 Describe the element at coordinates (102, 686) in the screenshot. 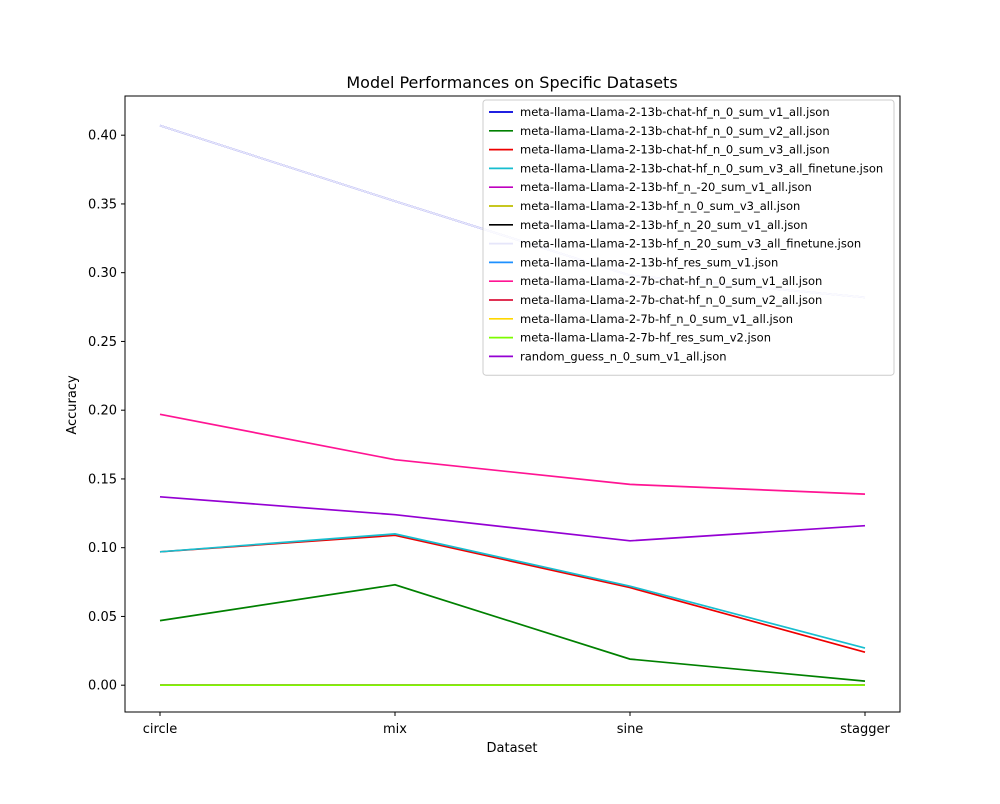

I see `y-tick-label: 0.00` at that location.